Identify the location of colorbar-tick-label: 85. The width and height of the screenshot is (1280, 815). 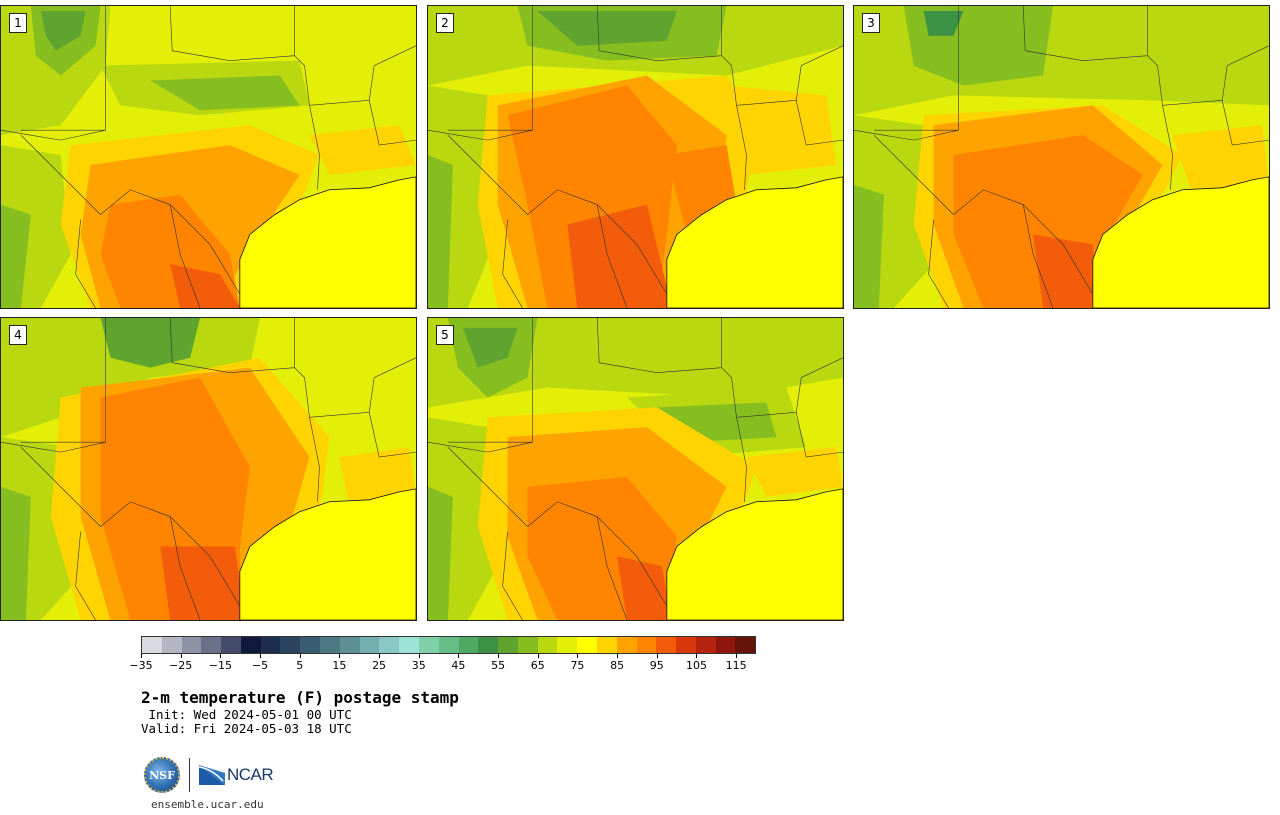
(617, 665).